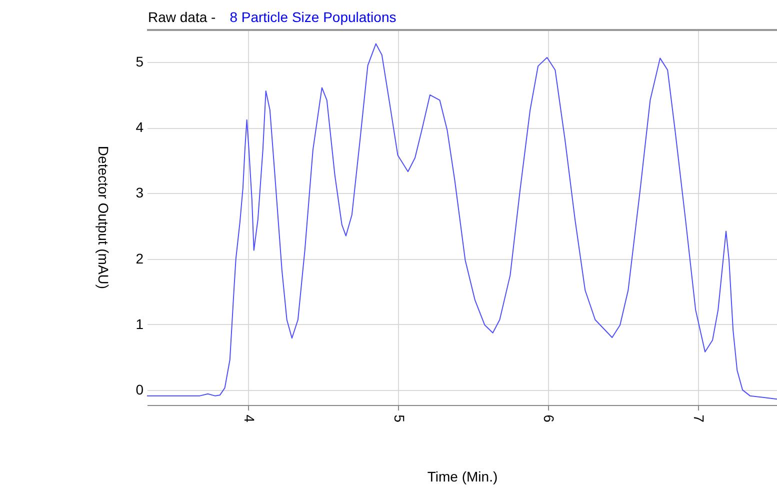 Image resolution: width=777 pixels, height=498 pixels. Describe the element at coordinates (313, 17) in the screenshot. I see `chart-subtitle: 8 Particle Size Populations` at that location.